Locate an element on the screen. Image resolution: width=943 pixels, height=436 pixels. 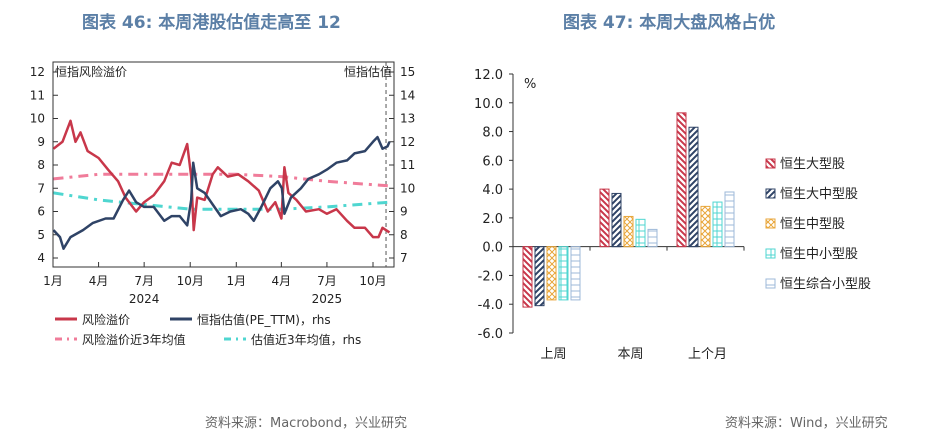
left-chart-title: 图表 46: 本周港股估值走高至 12 is located at coordinates (211, 23).